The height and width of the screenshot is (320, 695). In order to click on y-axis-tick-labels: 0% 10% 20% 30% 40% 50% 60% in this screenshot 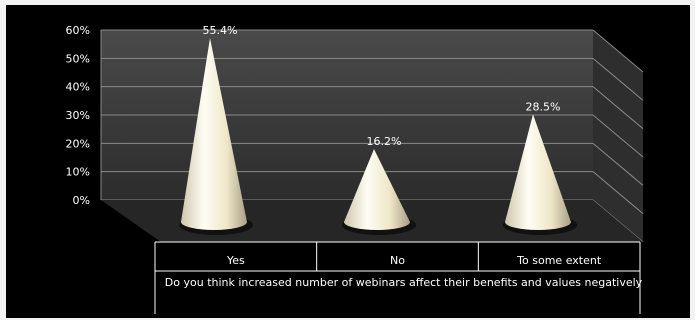, I will do `click(78, 115)`.